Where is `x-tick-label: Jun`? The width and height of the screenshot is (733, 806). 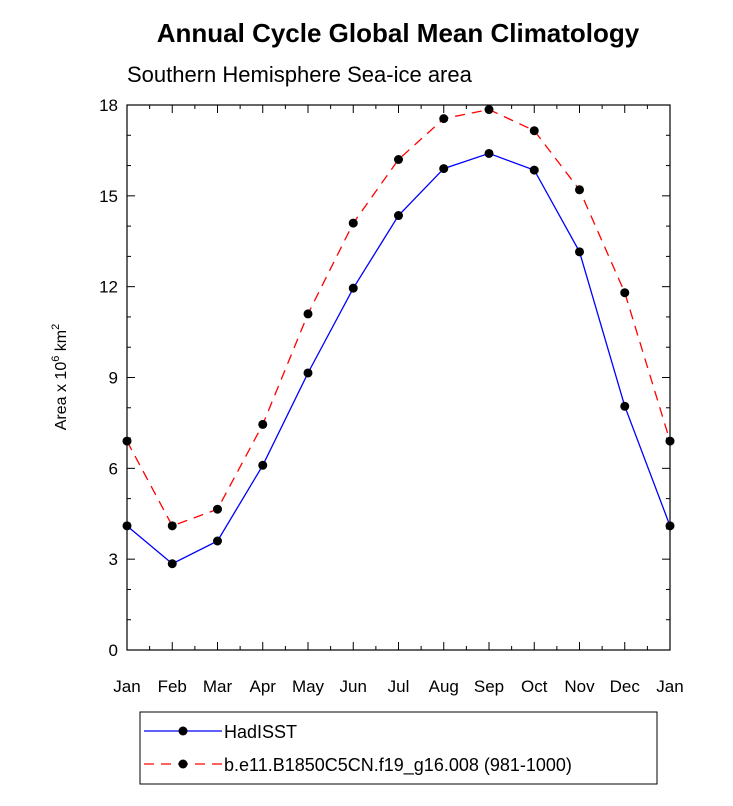
x-tick-label: Jun is located at coordinates (353, 686).